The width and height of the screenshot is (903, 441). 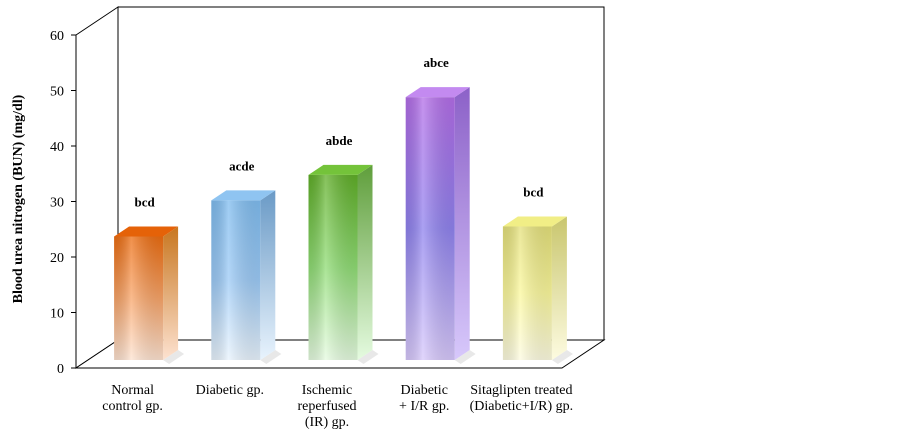 I want to click on significance-label: abde, so click(x=339, y=140).